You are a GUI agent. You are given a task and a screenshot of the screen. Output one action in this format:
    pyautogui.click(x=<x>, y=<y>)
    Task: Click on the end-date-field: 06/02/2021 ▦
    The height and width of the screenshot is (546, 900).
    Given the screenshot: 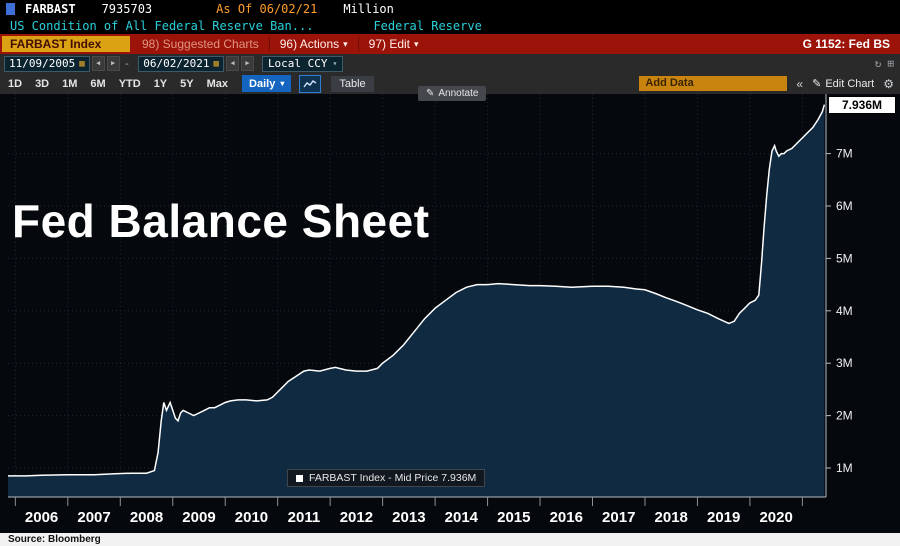 What is the action you would take?
    pyautogui.click(x=181, y=63)
    